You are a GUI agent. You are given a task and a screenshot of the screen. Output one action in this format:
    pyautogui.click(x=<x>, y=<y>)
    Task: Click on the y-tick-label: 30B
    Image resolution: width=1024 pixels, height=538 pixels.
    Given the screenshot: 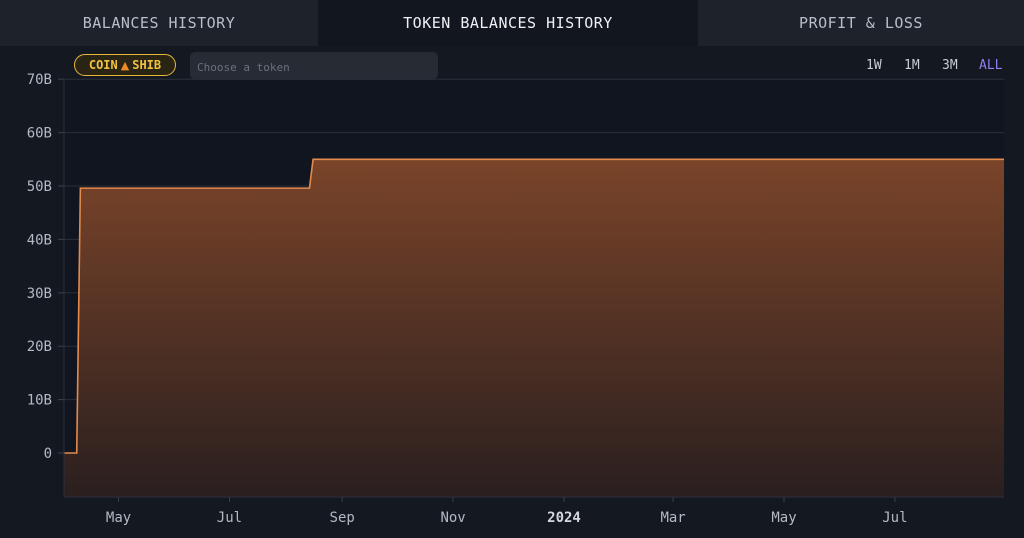 What is the action you would take?
    pyautogui.click(x=39, y=294)
    